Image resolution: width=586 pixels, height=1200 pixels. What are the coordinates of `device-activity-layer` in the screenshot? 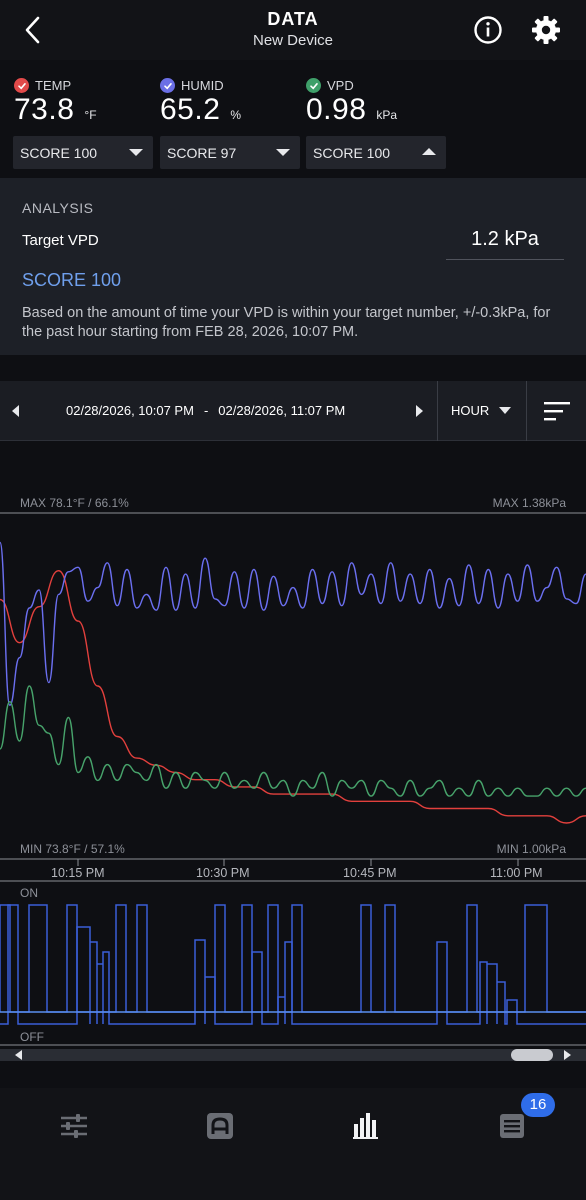 It's located at (293, 964).